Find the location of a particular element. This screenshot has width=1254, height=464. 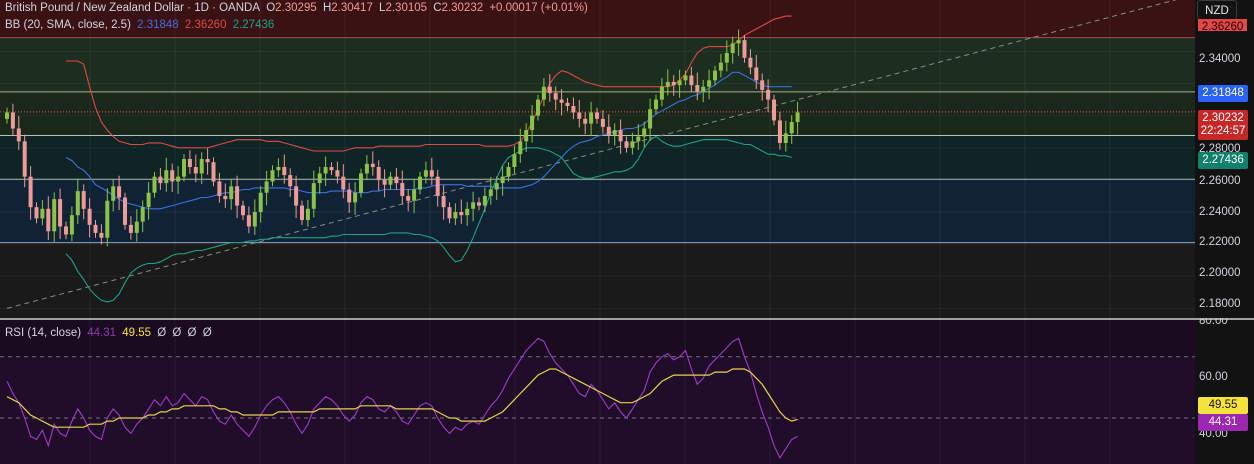

price-axis-bg is located at coordinates (1224, 232).